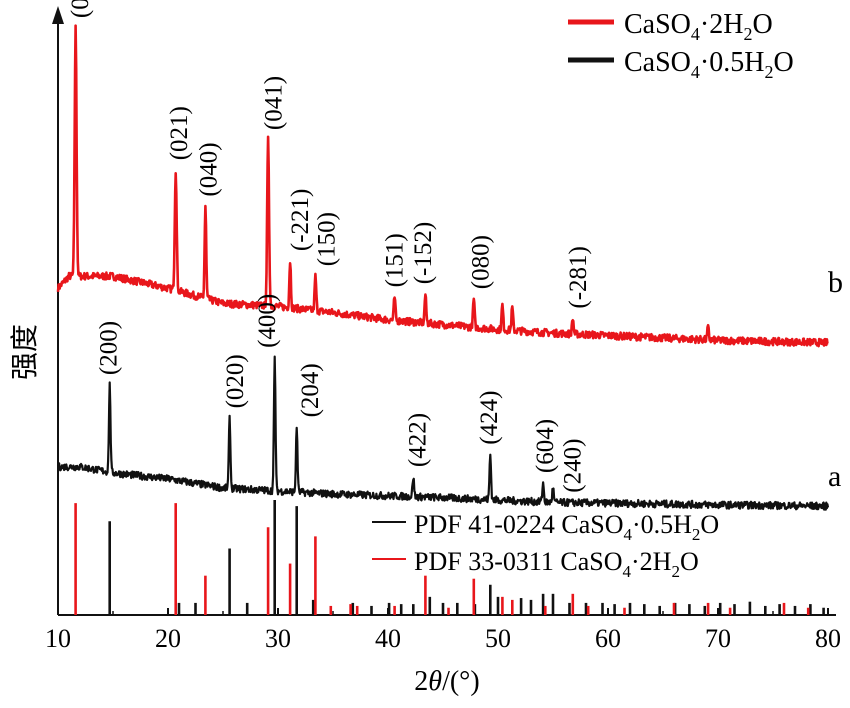 The width and height of the screenshot is (850, 708). I want to click on series-a-label: a, so click(834, 476).